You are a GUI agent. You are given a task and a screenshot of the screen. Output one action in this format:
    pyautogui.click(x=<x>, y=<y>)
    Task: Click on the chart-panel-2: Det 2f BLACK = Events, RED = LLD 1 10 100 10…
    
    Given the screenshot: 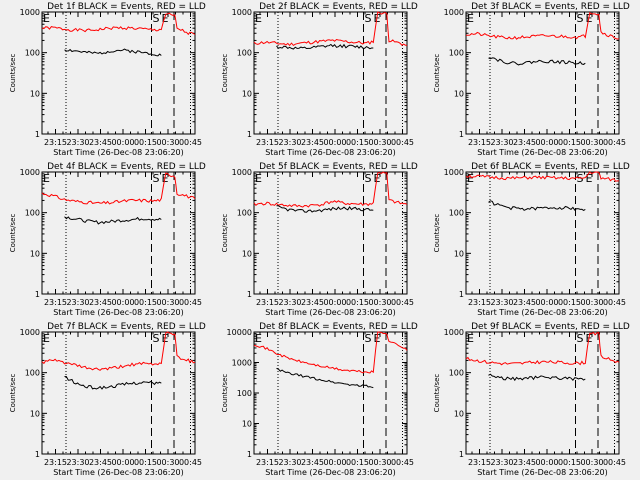 What is the action you would take?
    pyautogui.click(x=319, y=79)
    